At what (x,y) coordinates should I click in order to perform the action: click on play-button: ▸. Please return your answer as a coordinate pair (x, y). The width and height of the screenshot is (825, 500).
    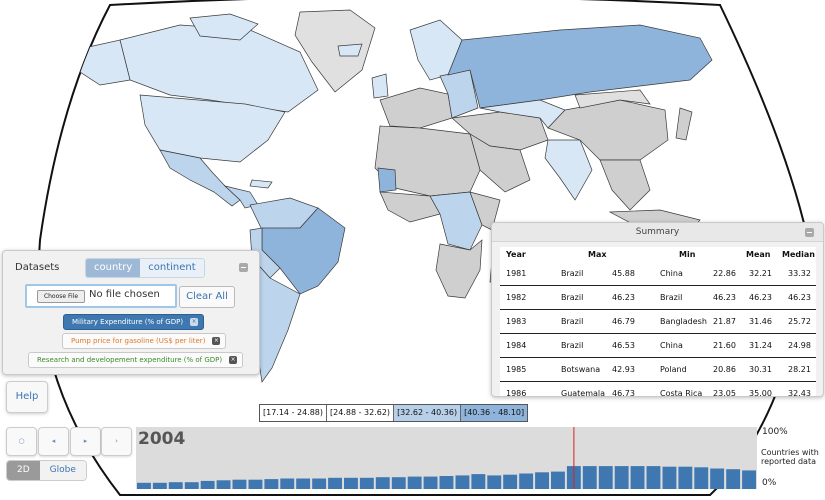
    Looking at the image, I should click on (85, 441).